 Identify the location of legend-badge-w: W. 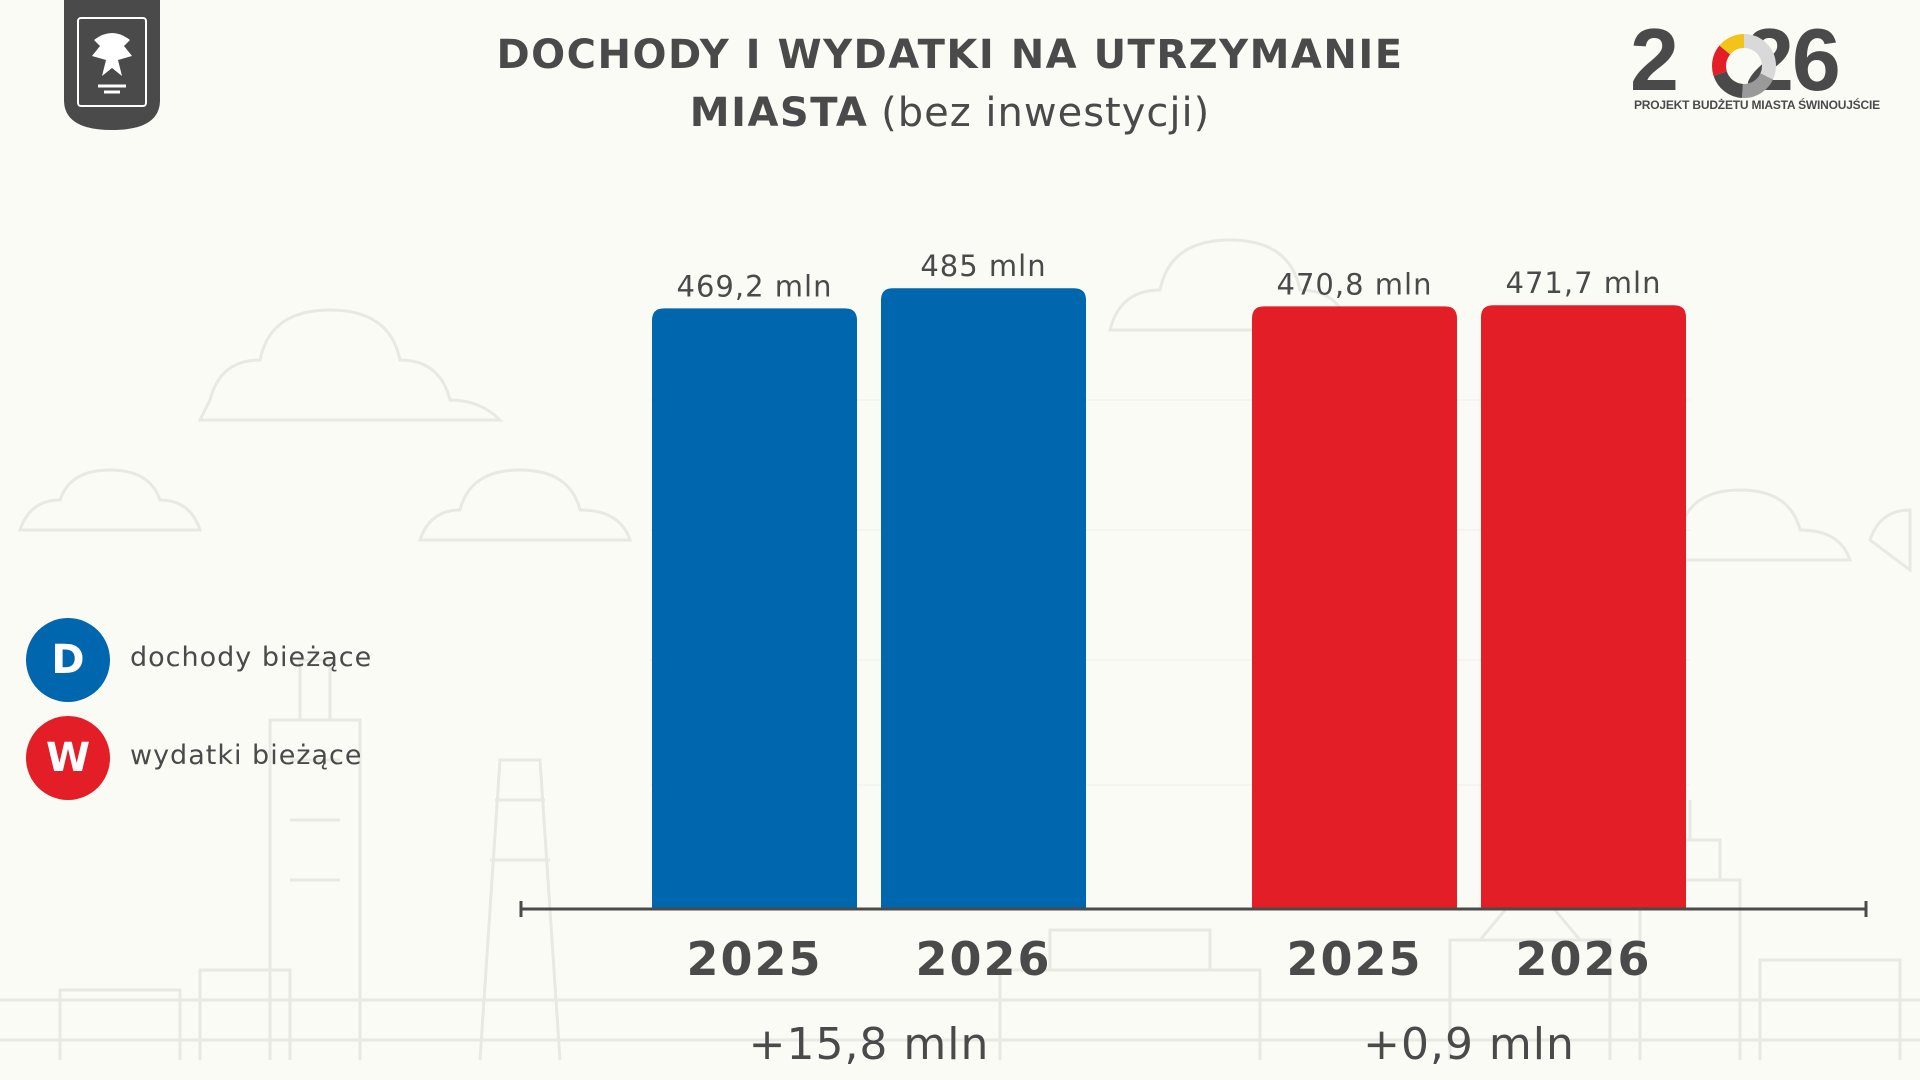
(68, 758).